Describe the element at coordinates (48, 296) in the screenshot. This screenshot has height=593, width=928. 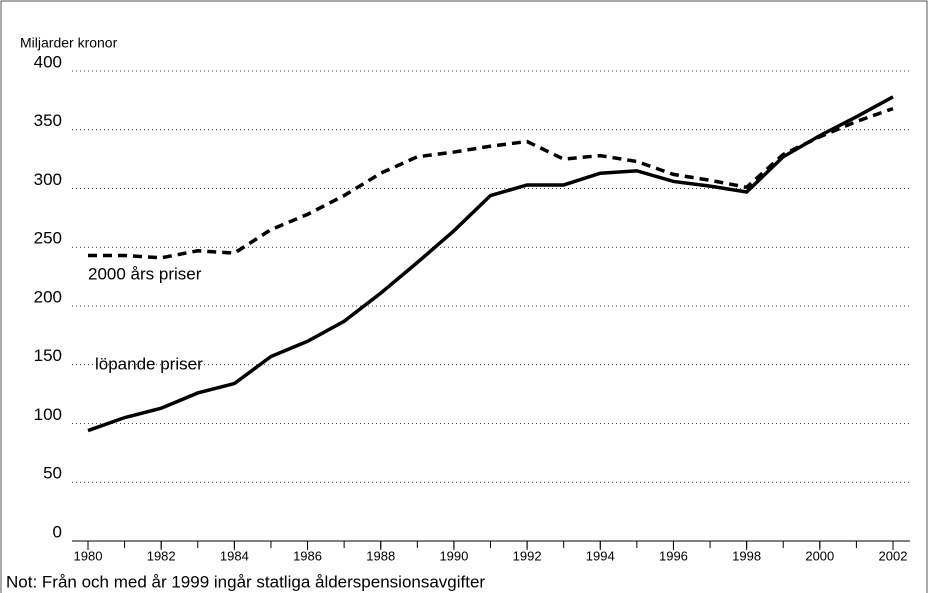
I see `y-tick-label: 200` at that location.